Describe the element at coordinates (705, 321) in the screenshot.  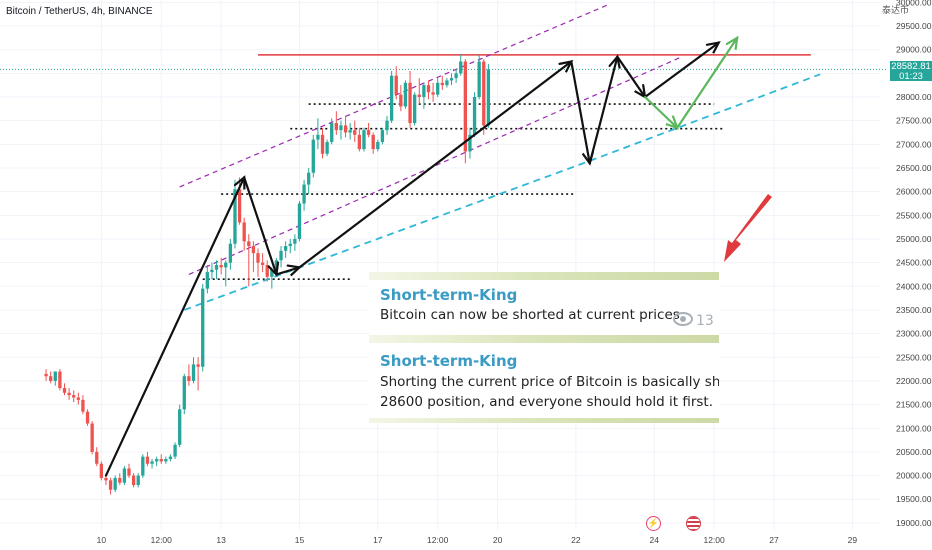
I see `view-count: 13` at that location.